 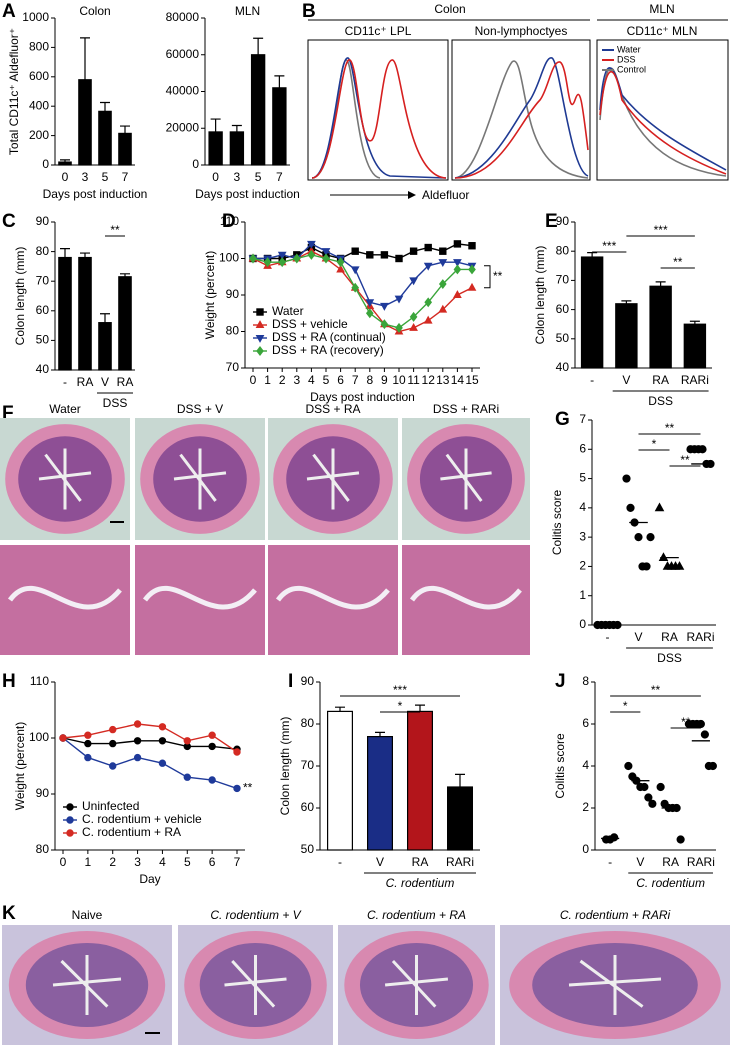 I want to click on image-label: C. rodentium + RARi, so click(x=615, y=915).